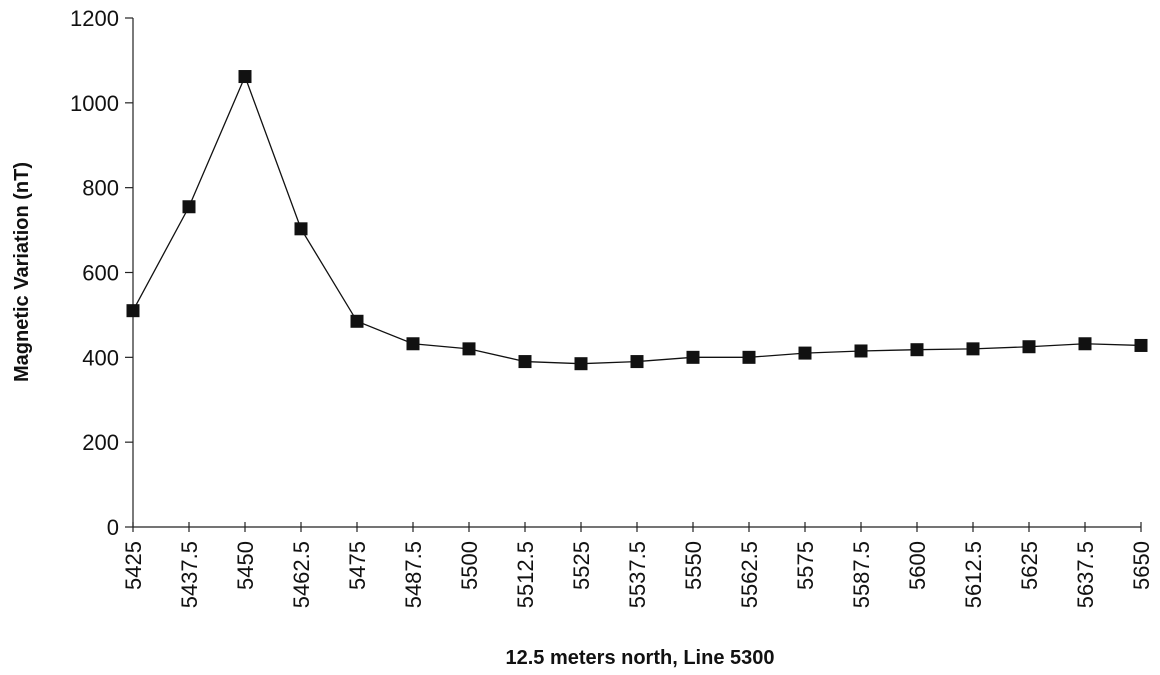 This screenshot has width=1160, height=675. Describe the element at coordinates (805, 565) in the screenshot. I see `x-tick-label: 5575` at that location.